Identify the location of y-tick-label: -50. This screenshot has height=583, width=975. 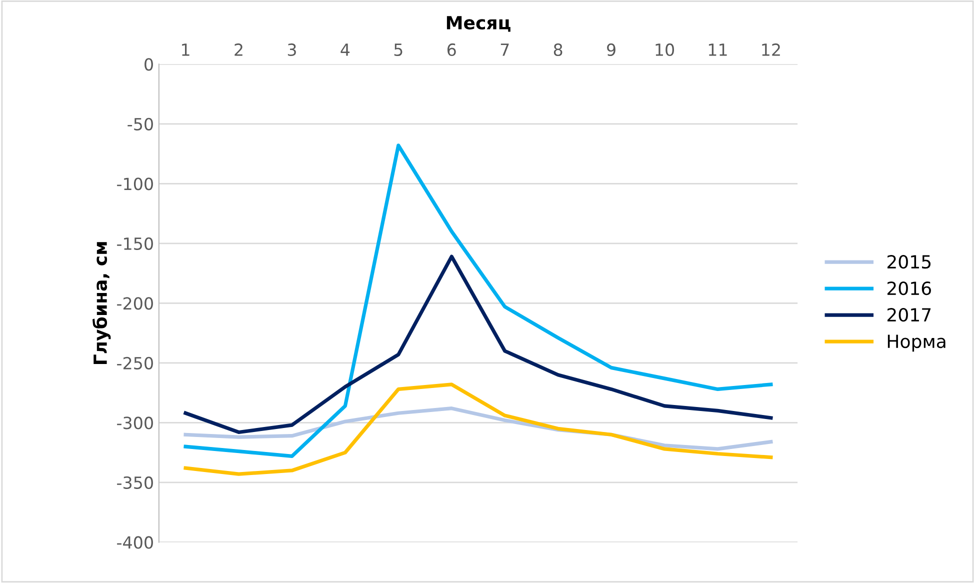
(140, 124).